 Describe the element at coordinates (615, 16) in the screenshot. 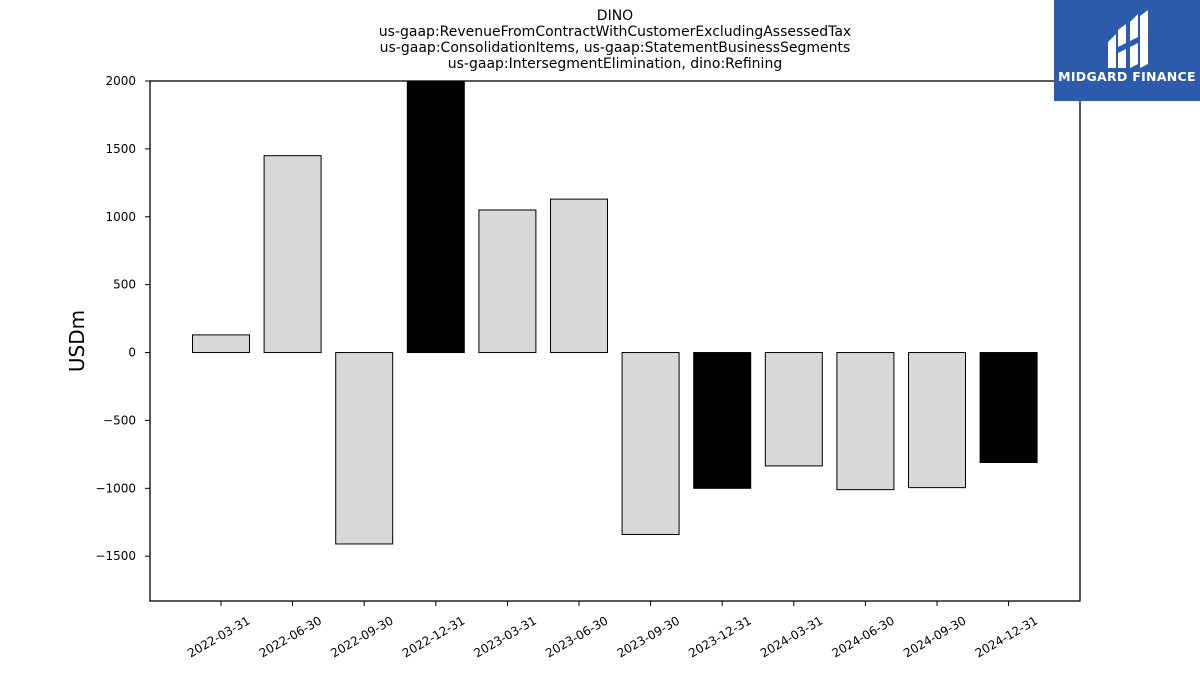

I see `chart-title-line: DINO` at that location.